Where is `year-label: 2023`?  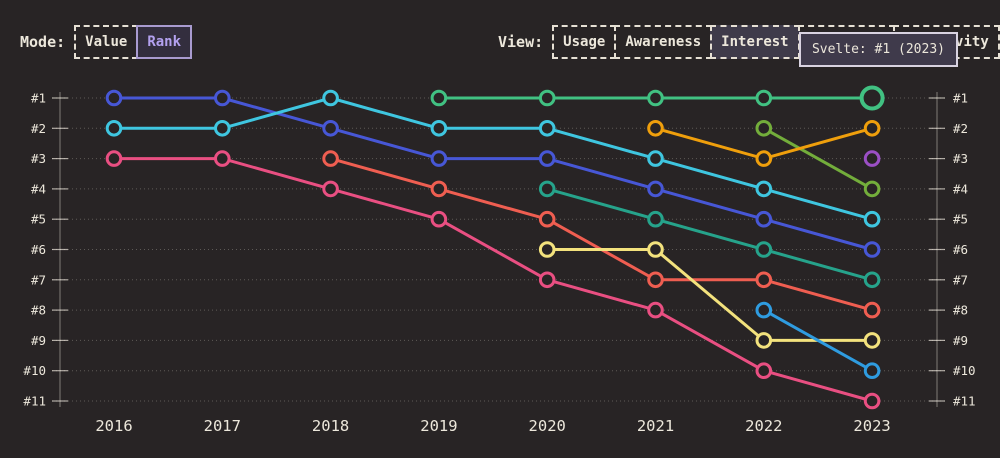 year-label: 2023 is located at coordinates (871, 426).